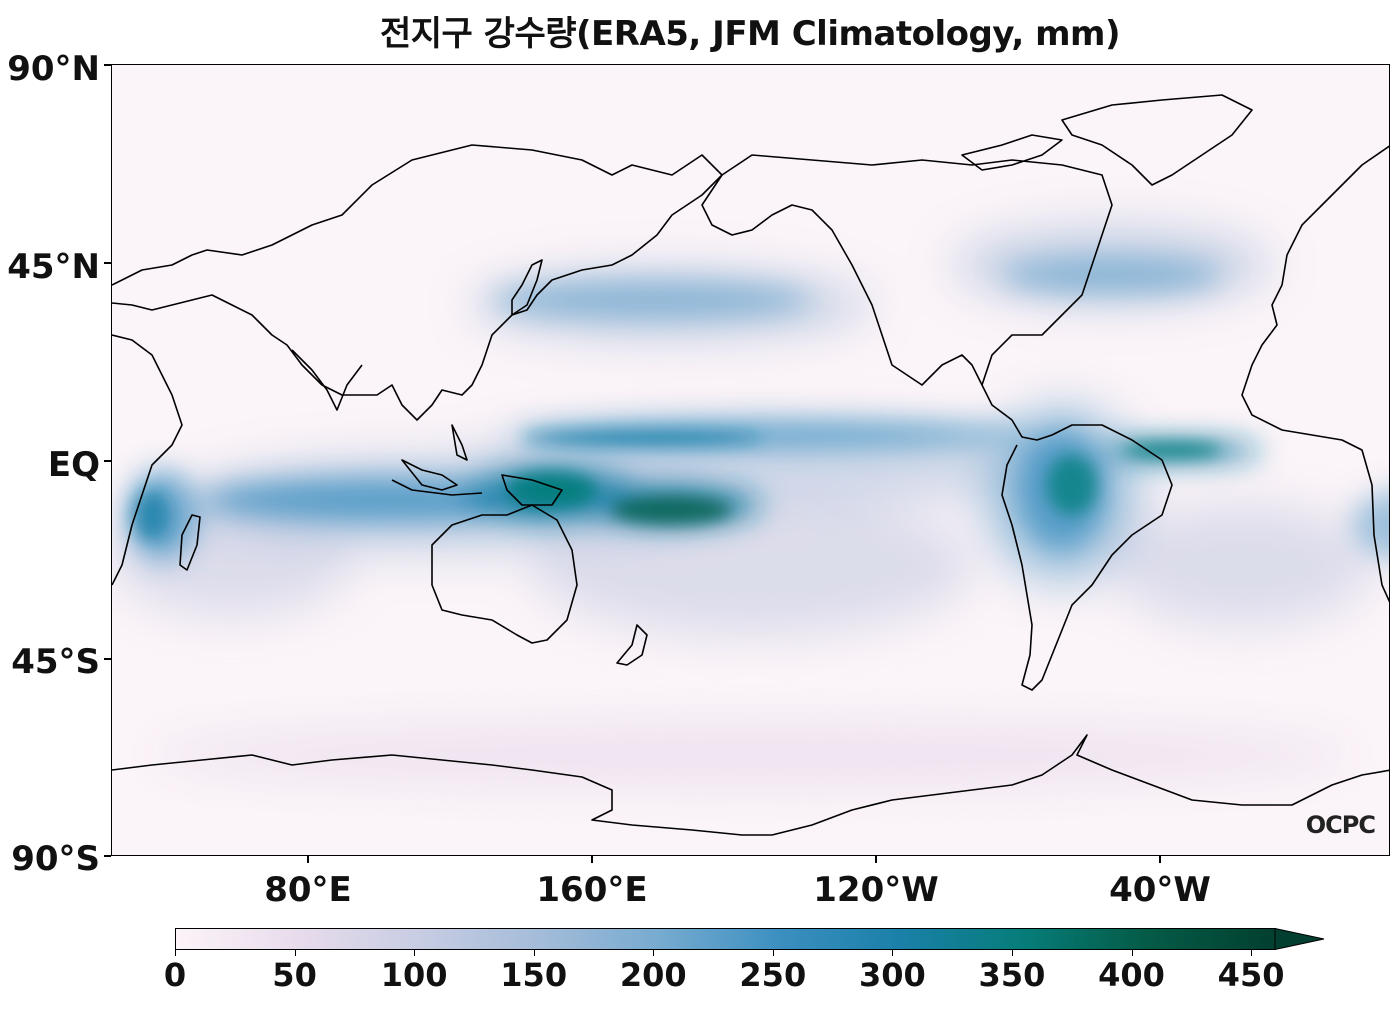 This screenshot has height=1011, width=1400. What do you see at coordinates (417, 282) in the screenshot?
I see `coast-asia` at bounding box center [417, 282].